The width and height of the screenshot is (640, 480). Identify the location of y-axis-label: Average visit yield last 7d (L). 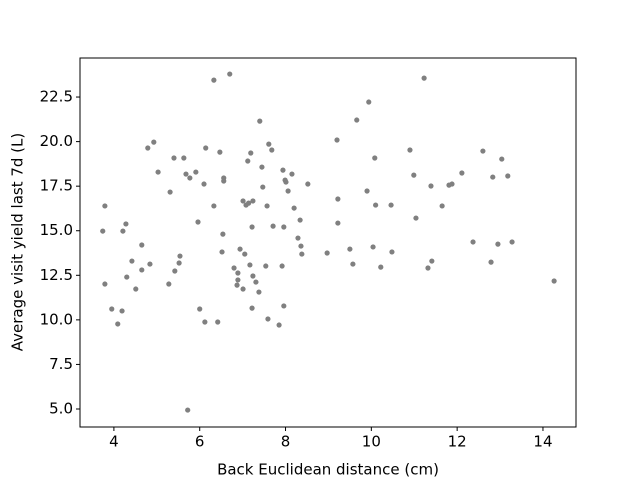
(18, 242).